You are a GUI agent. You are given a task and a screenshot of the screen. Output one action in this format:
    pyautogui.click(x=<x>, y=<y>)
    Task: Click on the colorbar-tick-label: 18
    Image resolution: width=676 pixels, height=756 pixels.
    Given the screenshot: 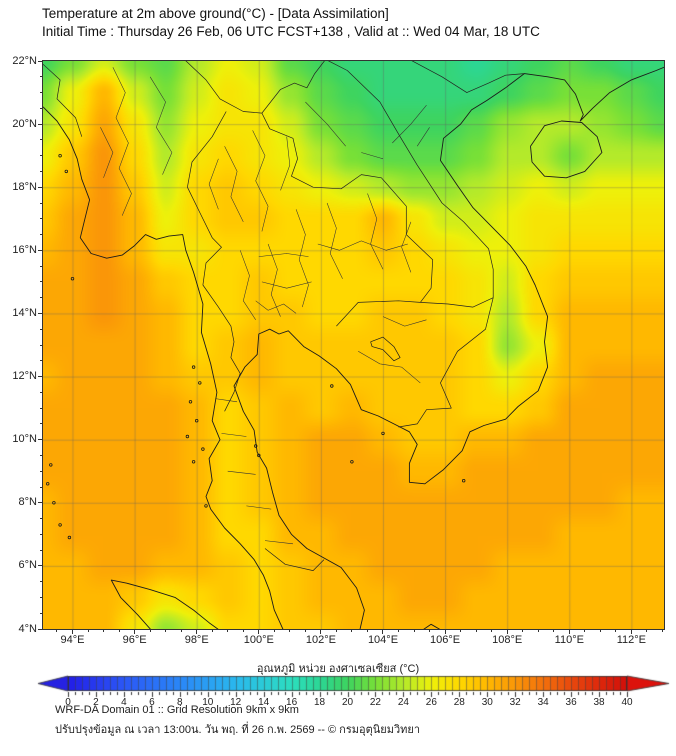 What is the action you would take?
    pyautogui.click(x=319, y=702)
    